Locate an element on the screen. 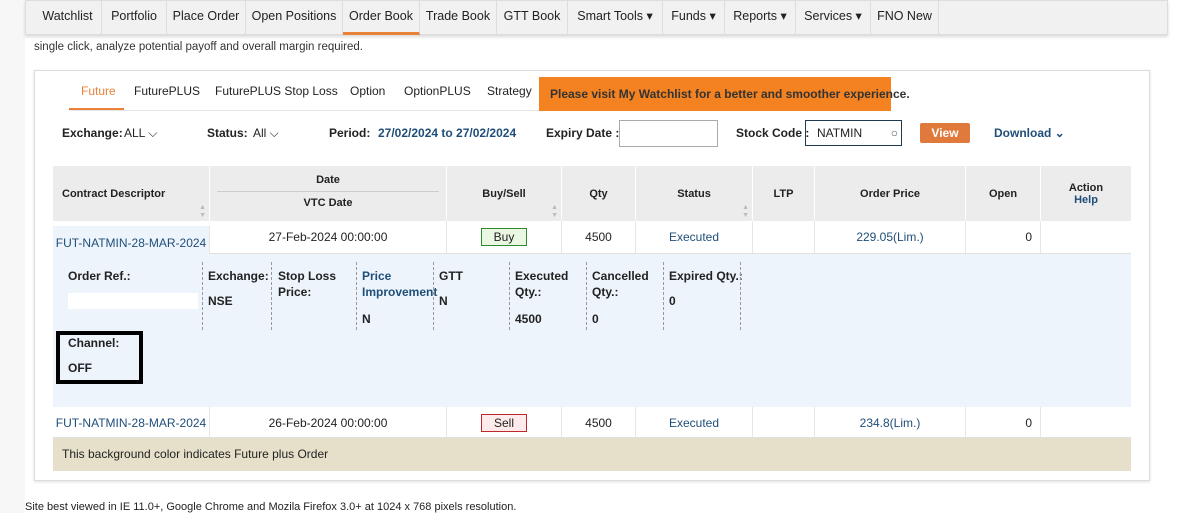 The height and width of the screenshot is (513, 1191). status-select: All ⌵ is located at coordinates (266, 133).